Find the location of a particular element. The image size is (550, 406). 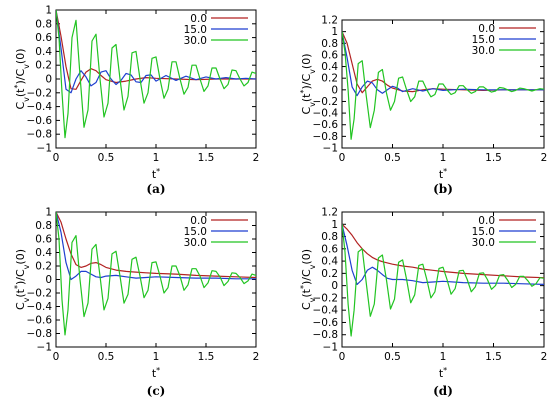

panel-caption: (a) is located at coordinates (155, 189).